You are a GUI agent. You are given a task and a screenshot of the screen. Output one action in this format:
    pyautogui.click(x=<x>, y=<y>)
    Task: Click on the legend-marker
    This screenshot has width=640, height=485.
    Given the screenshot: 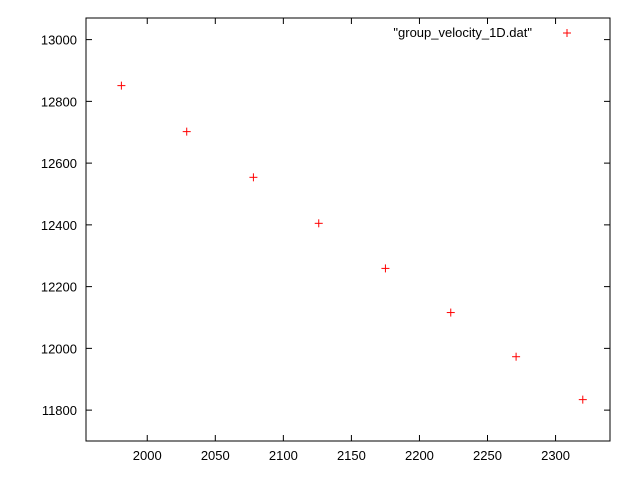 What is the action you would take?
    pyautogui.click(x=567, y=33)
    